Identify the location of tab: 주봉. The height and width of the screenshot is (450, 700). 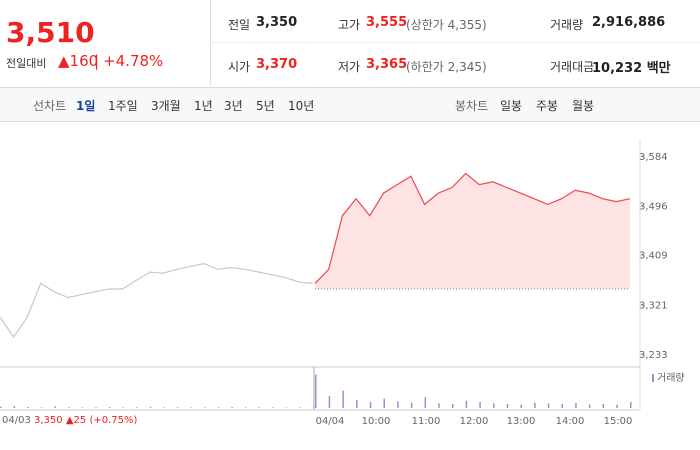
(547, 106).